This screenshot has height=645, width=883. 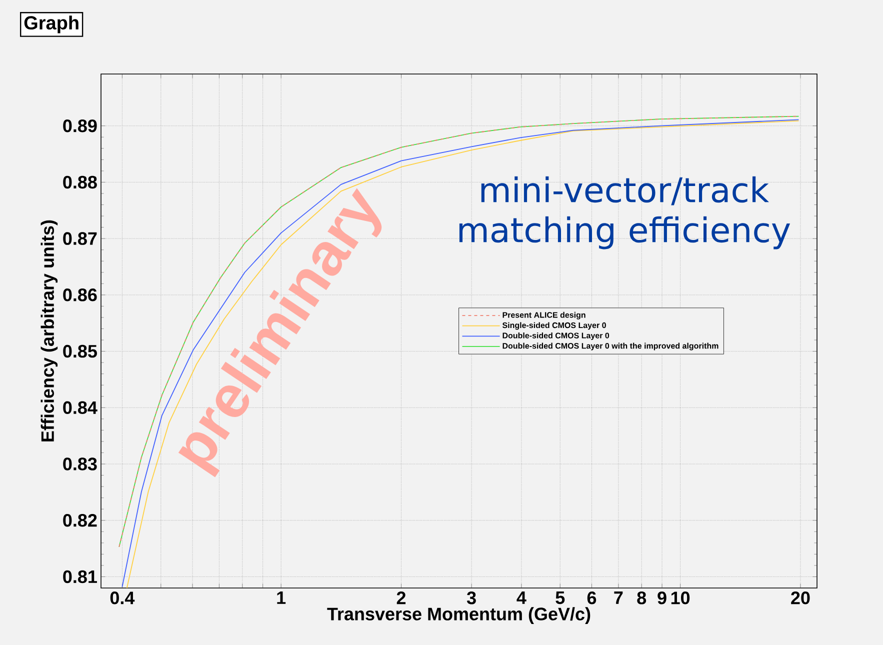 I want to click on y-tick-label: 0.88, so click(x=80, y=182).